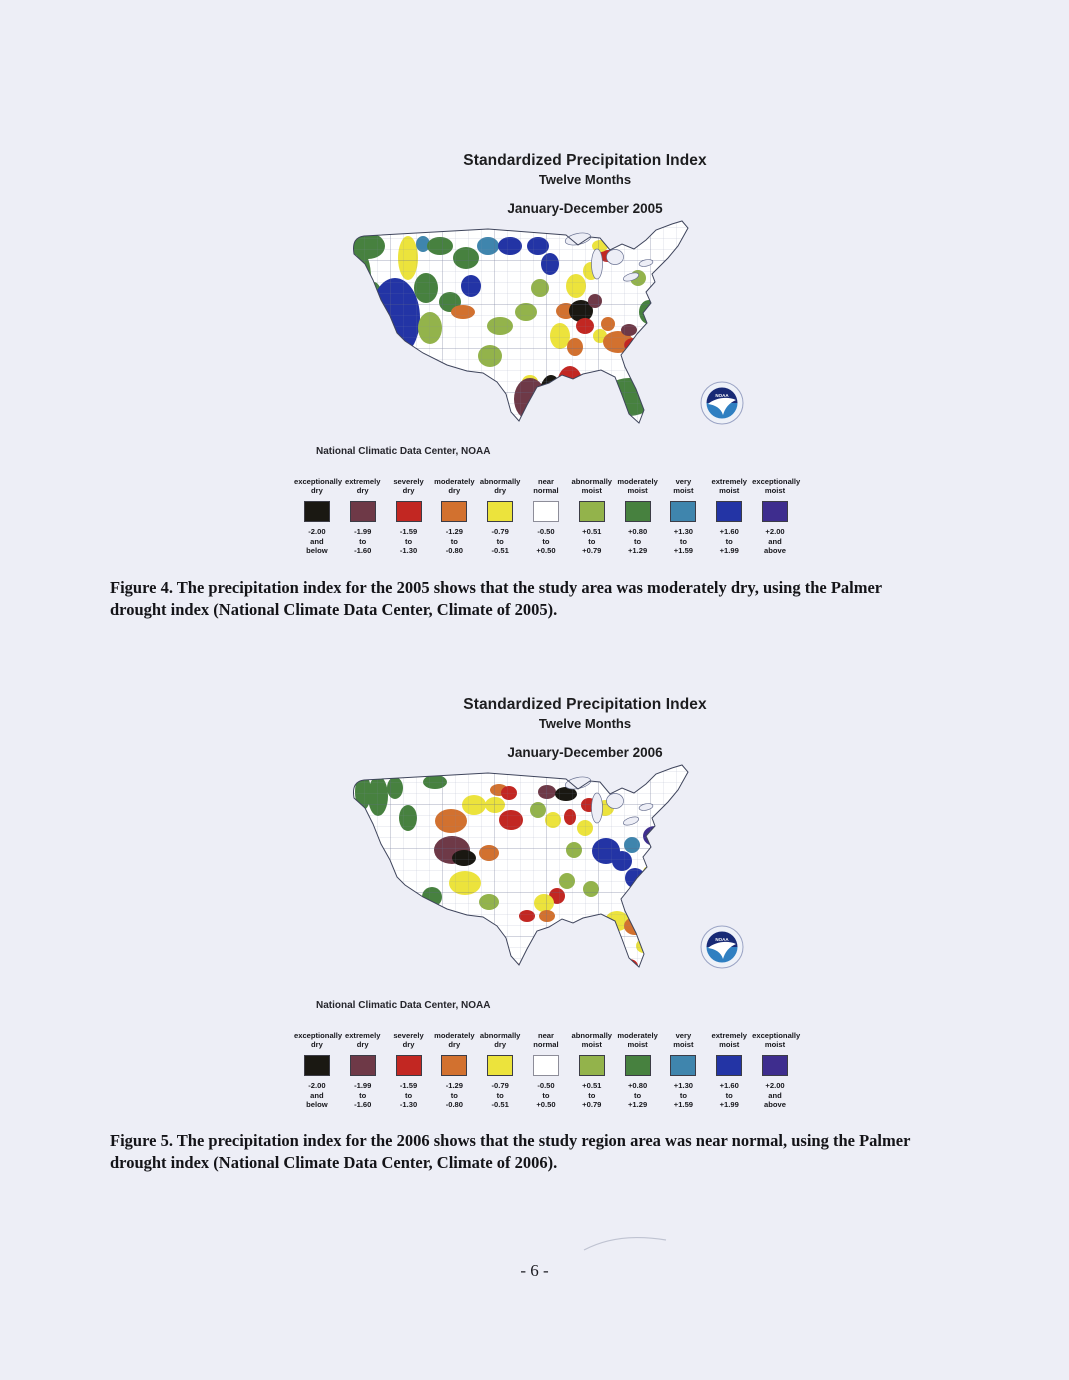  I want to click on legend-label: very moist, so click(683, 486).